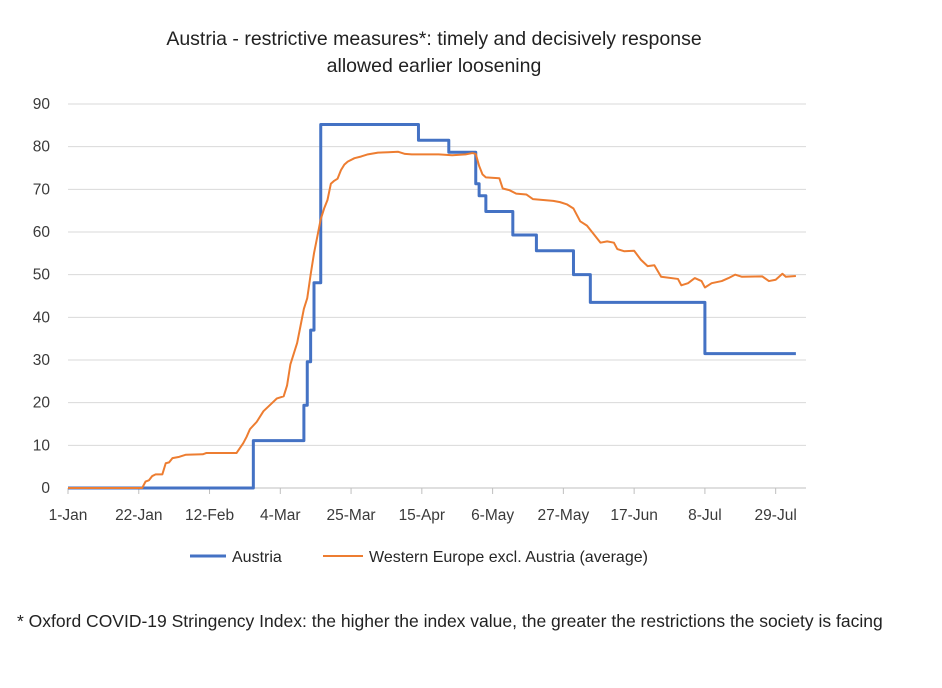 The width and height of the screenshot is (942, 688). Describe the element at coordinates (492, 515) in the screenshot. I see `x-tick-label: 6-May` at that location.